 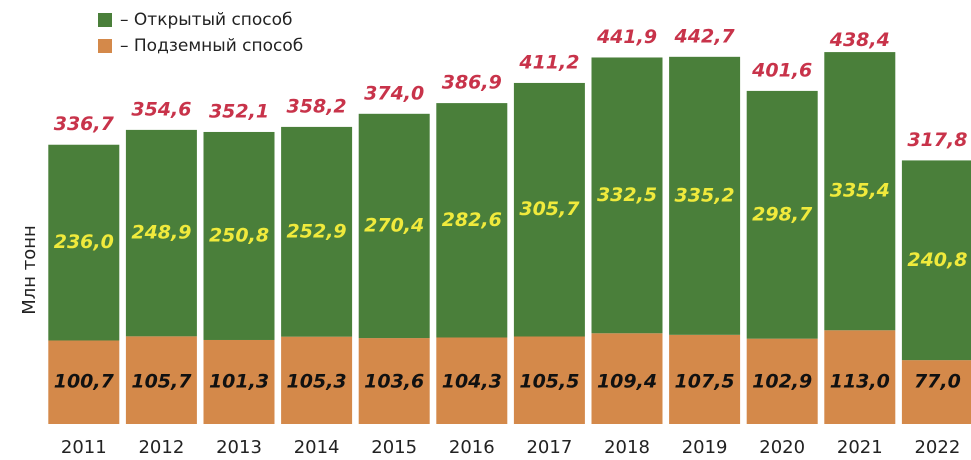 I want to click on x-tick-label: 2021, so click(x=860, y=447).